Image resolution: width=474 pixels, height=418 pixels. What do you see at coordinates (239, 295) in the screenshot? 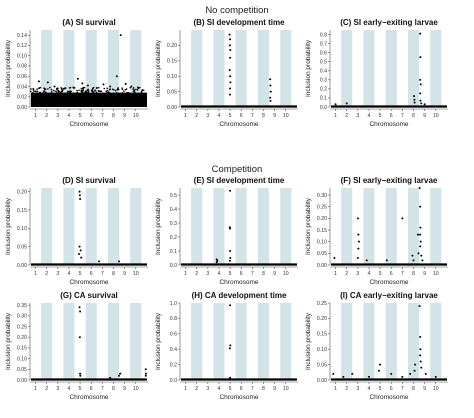
I see `panel-title: (H) CA development time` at bounding box center [239, 295].